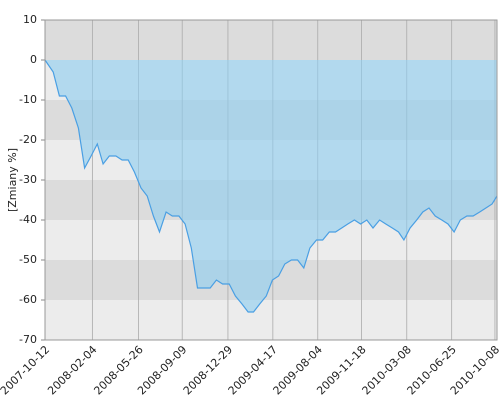  I want to click on y-tick-label: 0, so click(33, 59).